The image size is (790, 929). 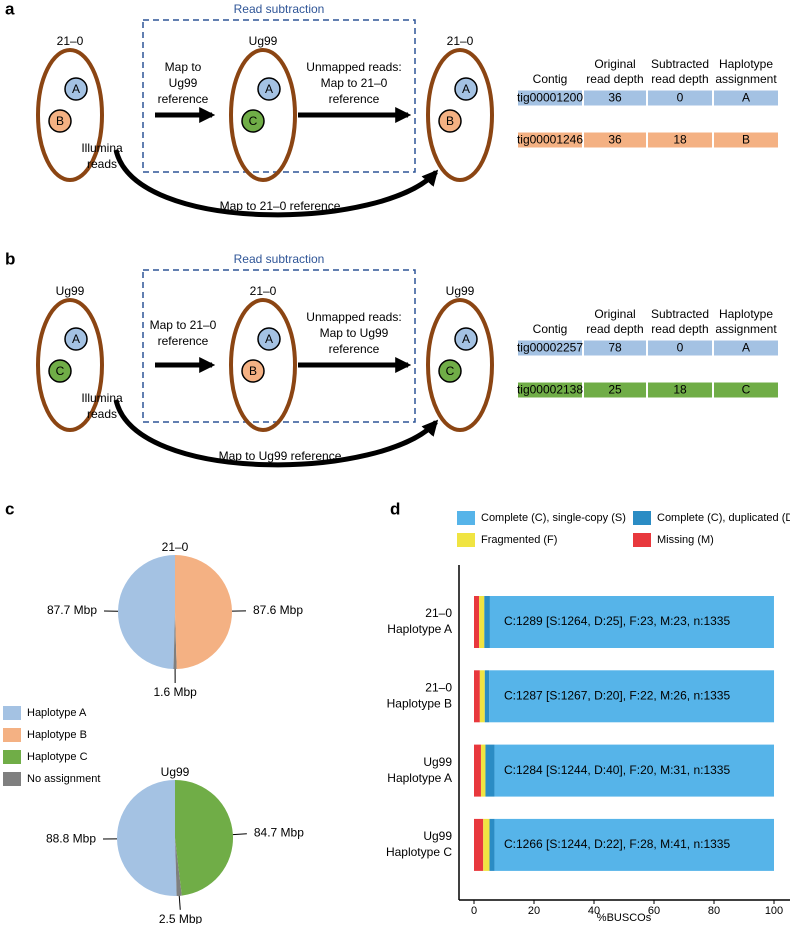 What do you see at coordinates (550, 140) in the screenshot?
I see `table-text: tig00001246` at bounding box center [550, 140].